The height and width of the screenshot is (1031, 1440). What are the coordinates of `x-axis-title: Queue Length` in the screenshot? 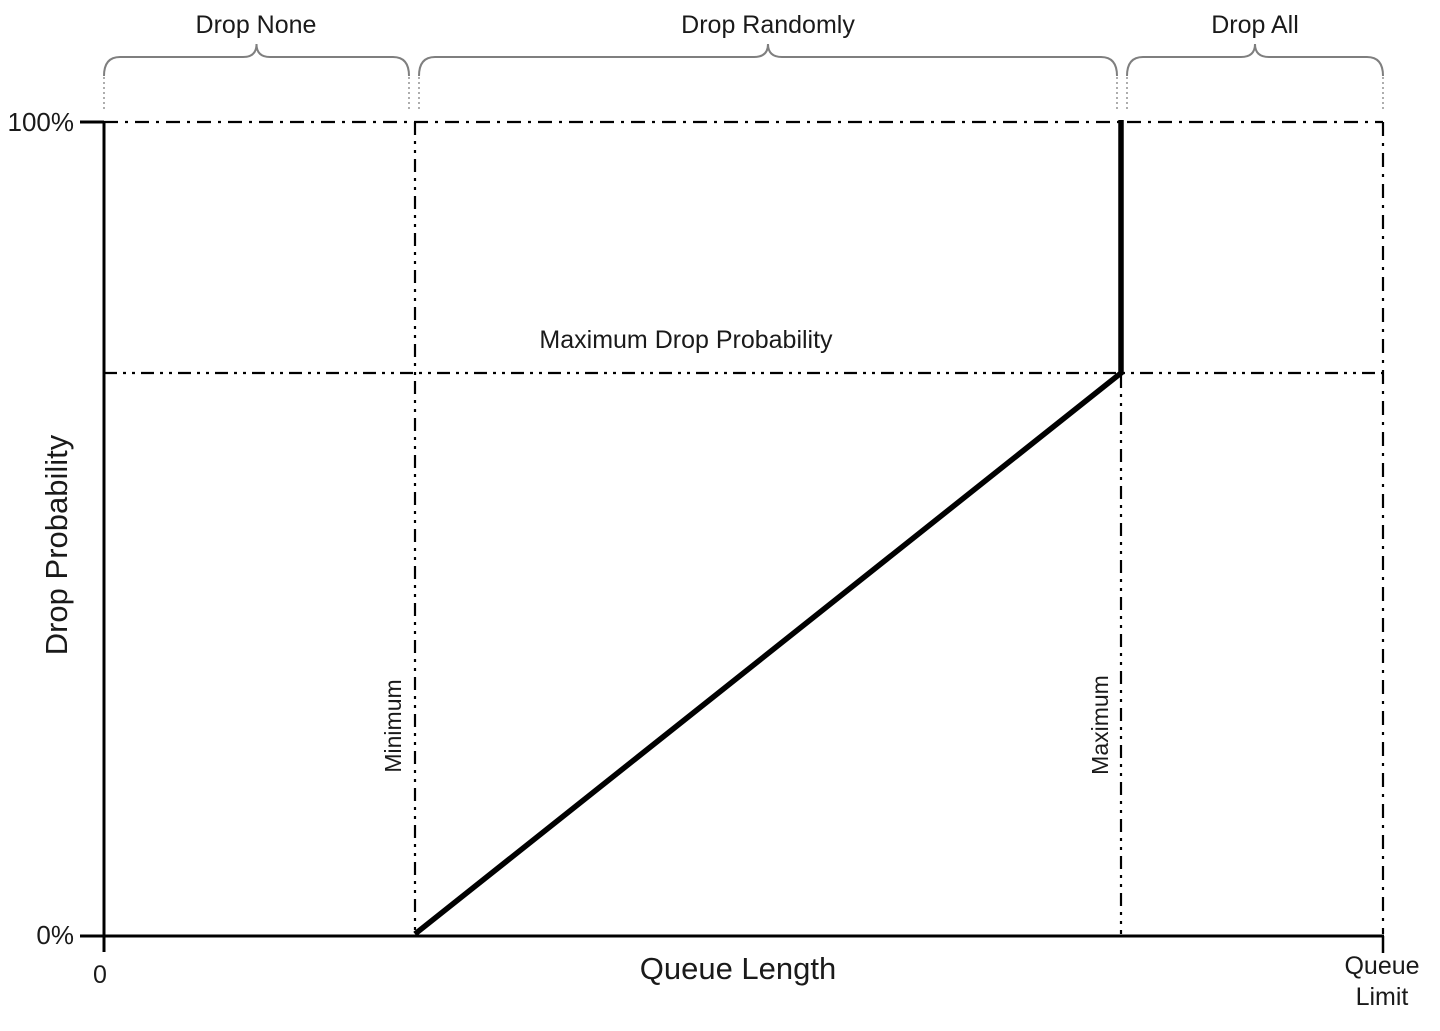 It's located at (738, 968).